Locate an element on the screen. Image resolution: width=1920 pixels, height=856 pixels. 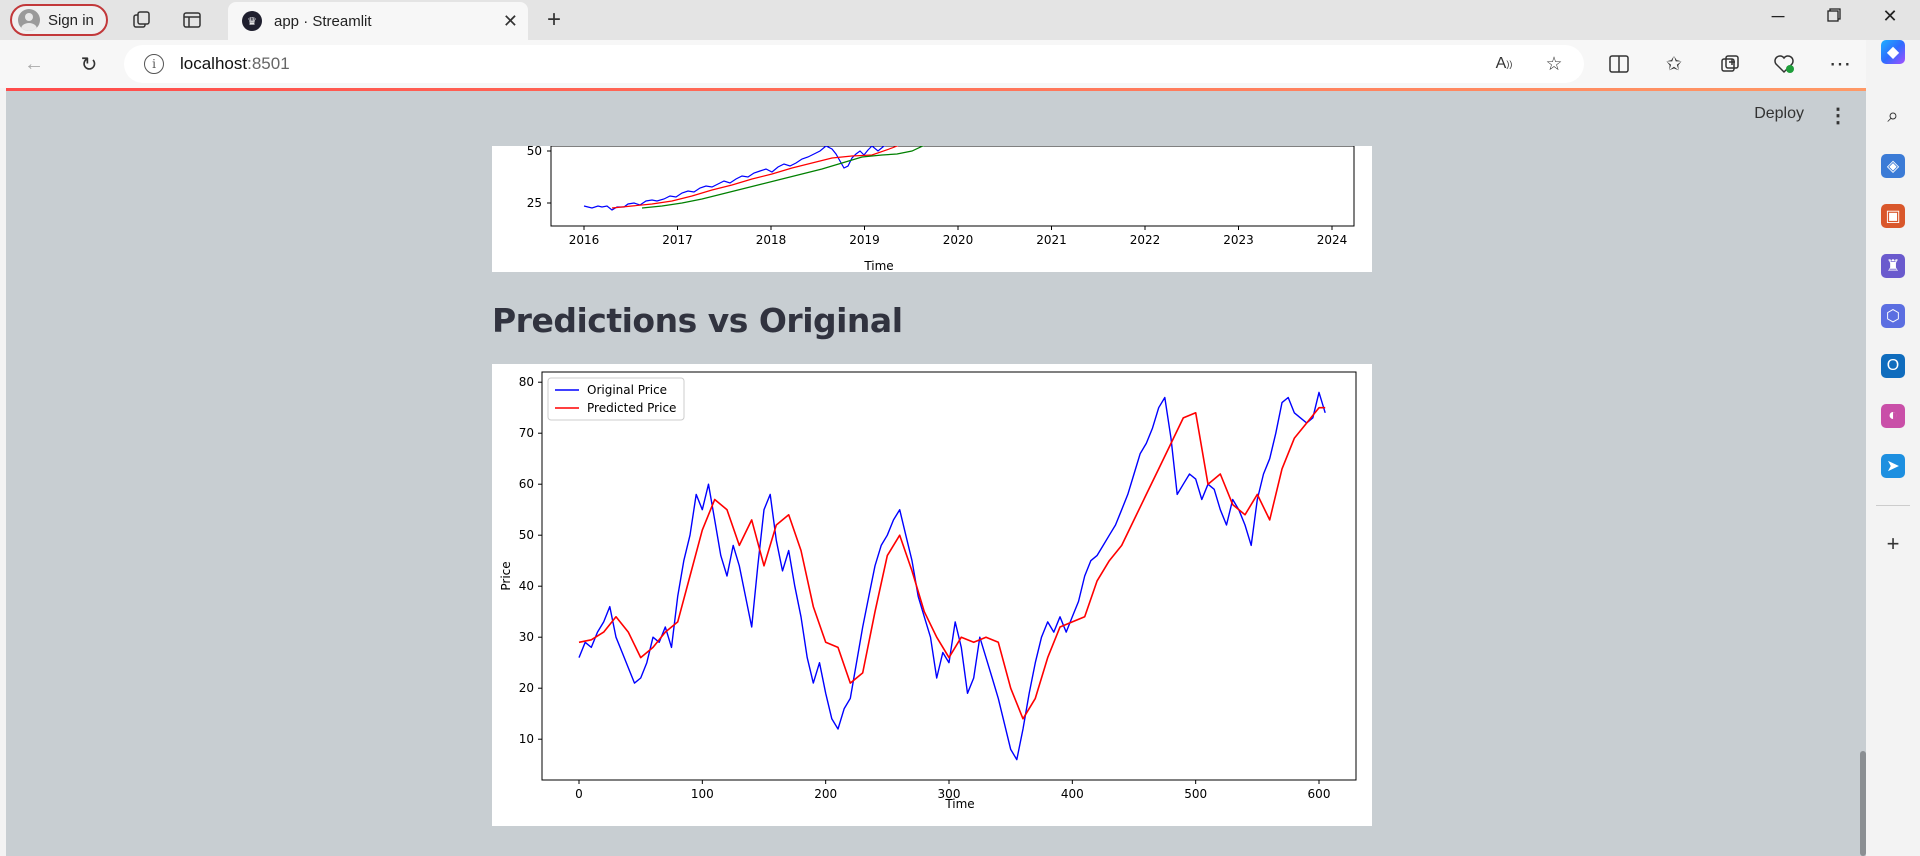
section-heading: Predictions vs Original is located at coordinates (697, 320).